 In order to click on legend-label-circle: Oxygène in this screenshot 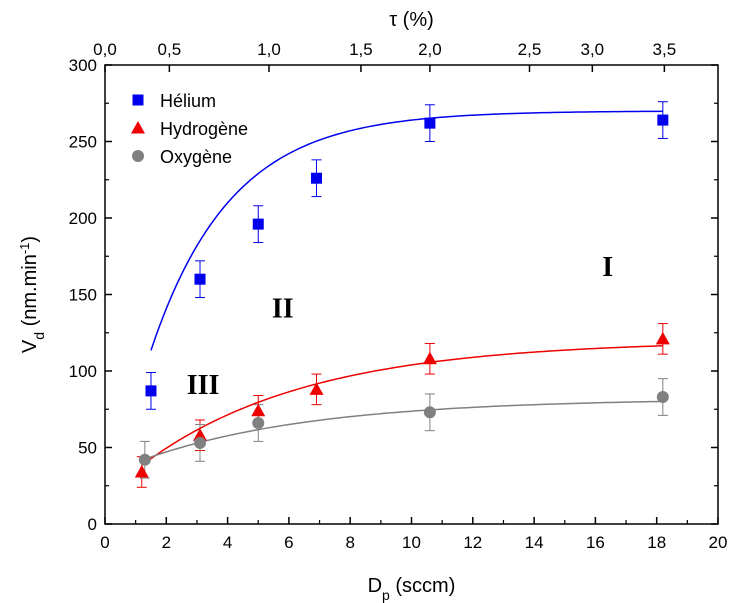, I will do `click(196, 157)`.